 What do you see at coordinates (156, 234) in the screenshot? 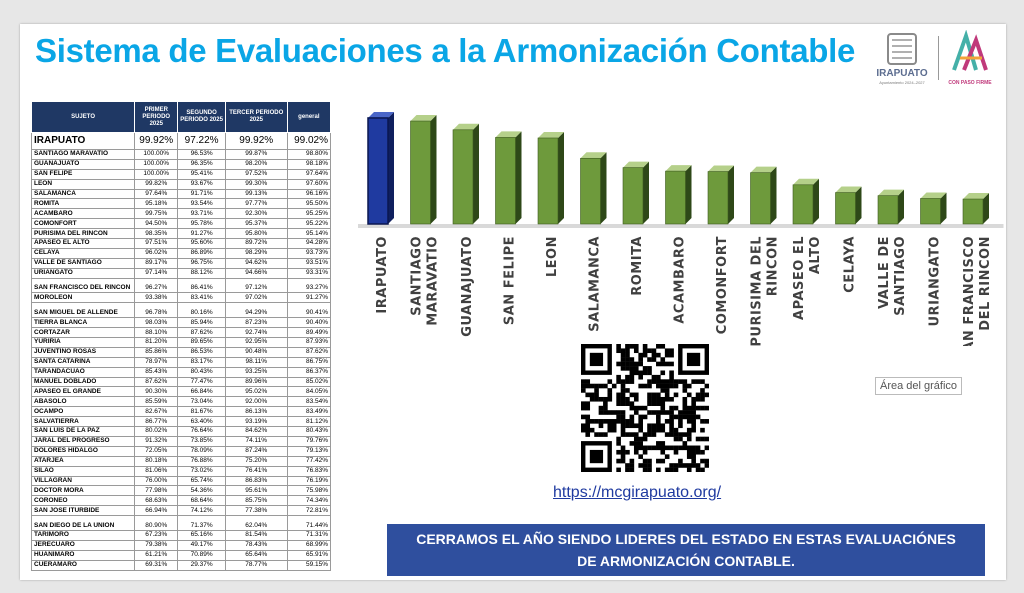
I see `cell-p1: 98.35%` at bounding box center [156, 234].